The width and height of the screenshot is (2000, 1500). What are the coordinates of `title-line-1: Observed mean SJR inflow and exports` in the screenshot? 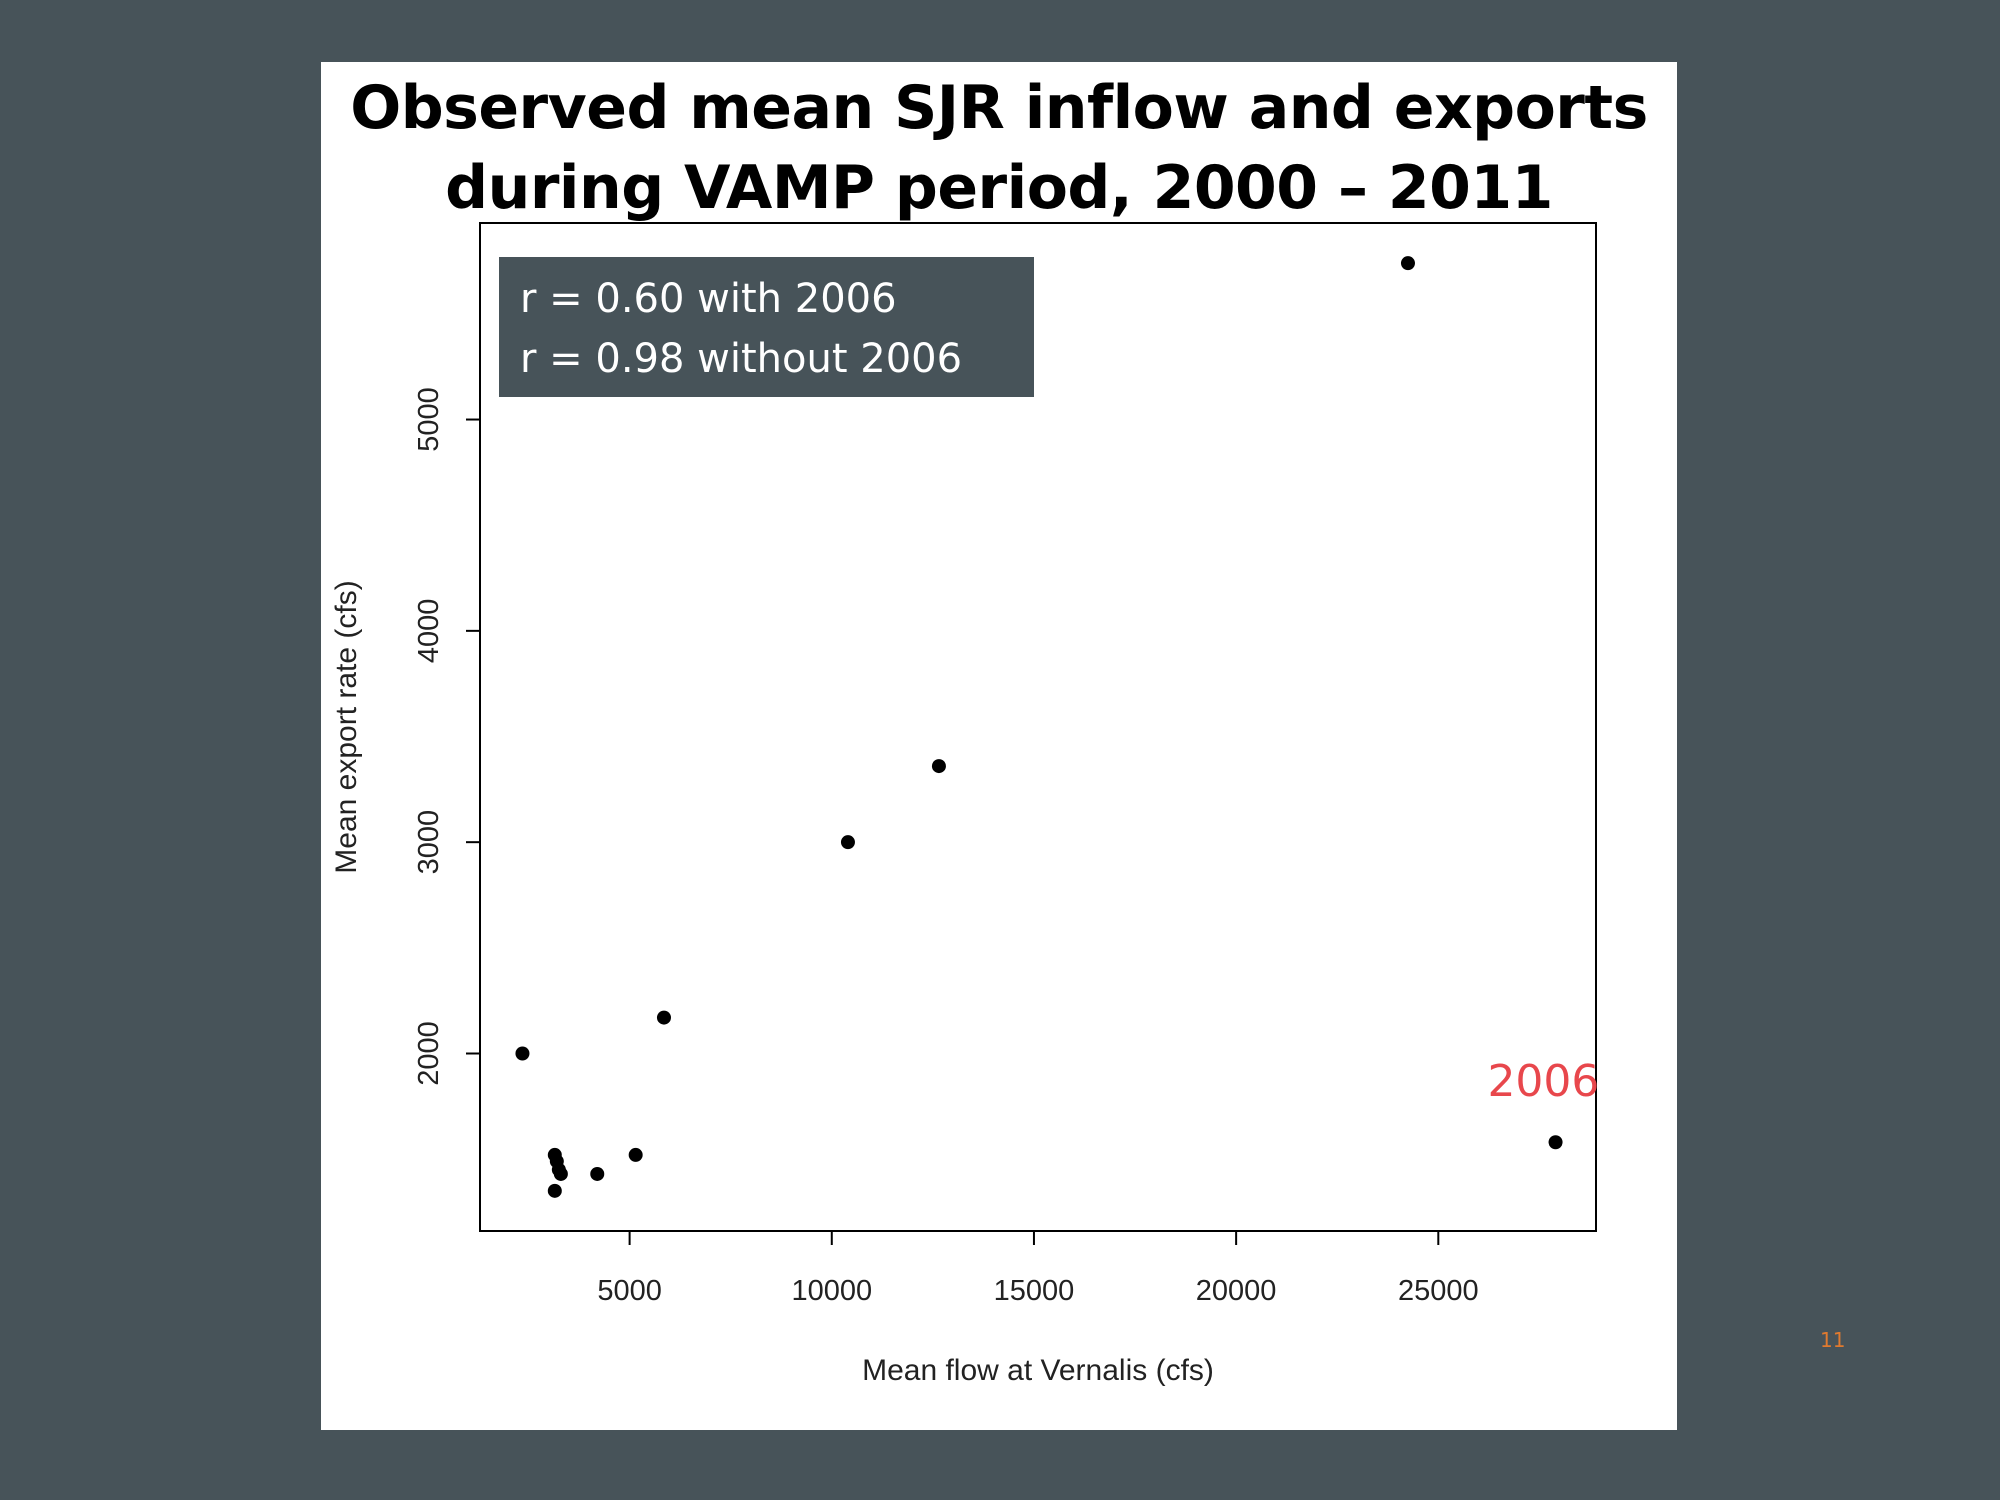 It's located at (999, 108).